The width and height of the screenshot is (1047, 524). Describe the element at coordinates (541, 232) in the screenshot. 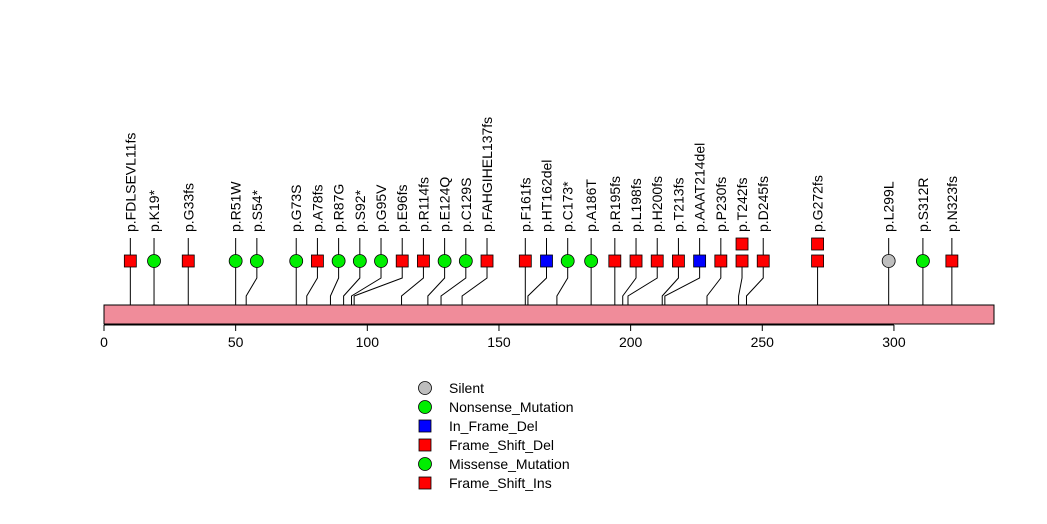

I see `mutation-lollipop: p.HT162del` at that location.